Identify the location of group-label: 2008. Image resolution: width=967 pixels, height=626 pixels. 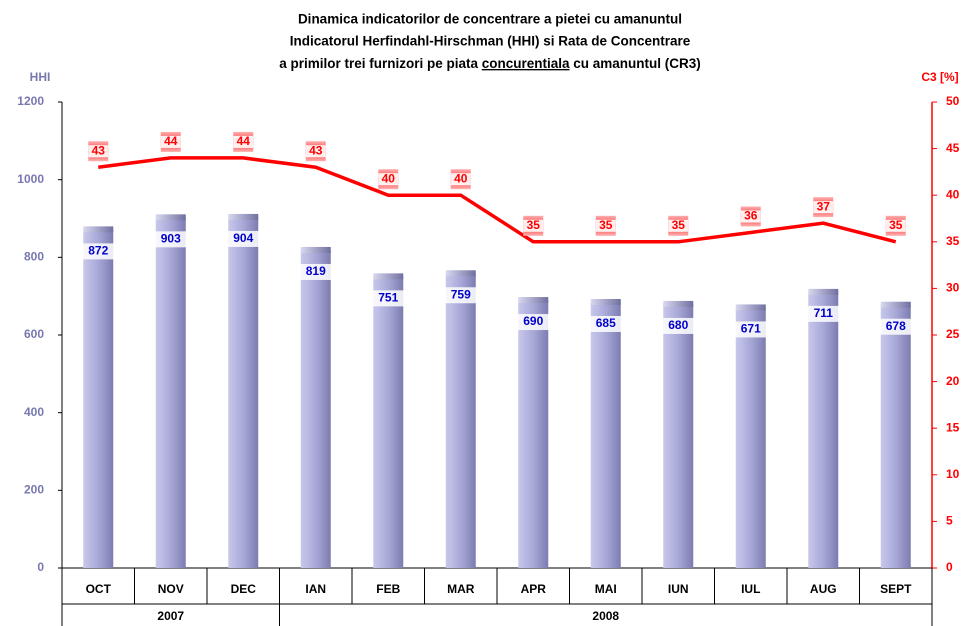
(605, 616).